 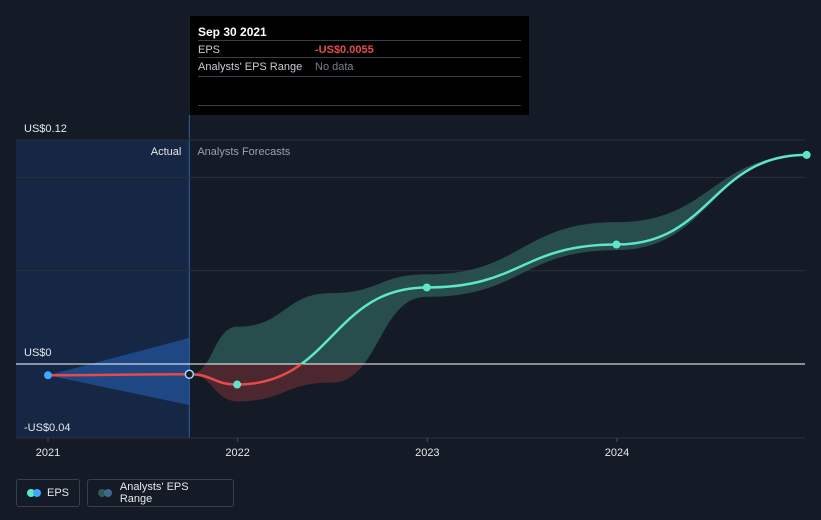 What do you see at coordinates (232, 32) in the screenshot?
I see `tooltip-date: Sep 30 2021` at bounding box center [232, 32].